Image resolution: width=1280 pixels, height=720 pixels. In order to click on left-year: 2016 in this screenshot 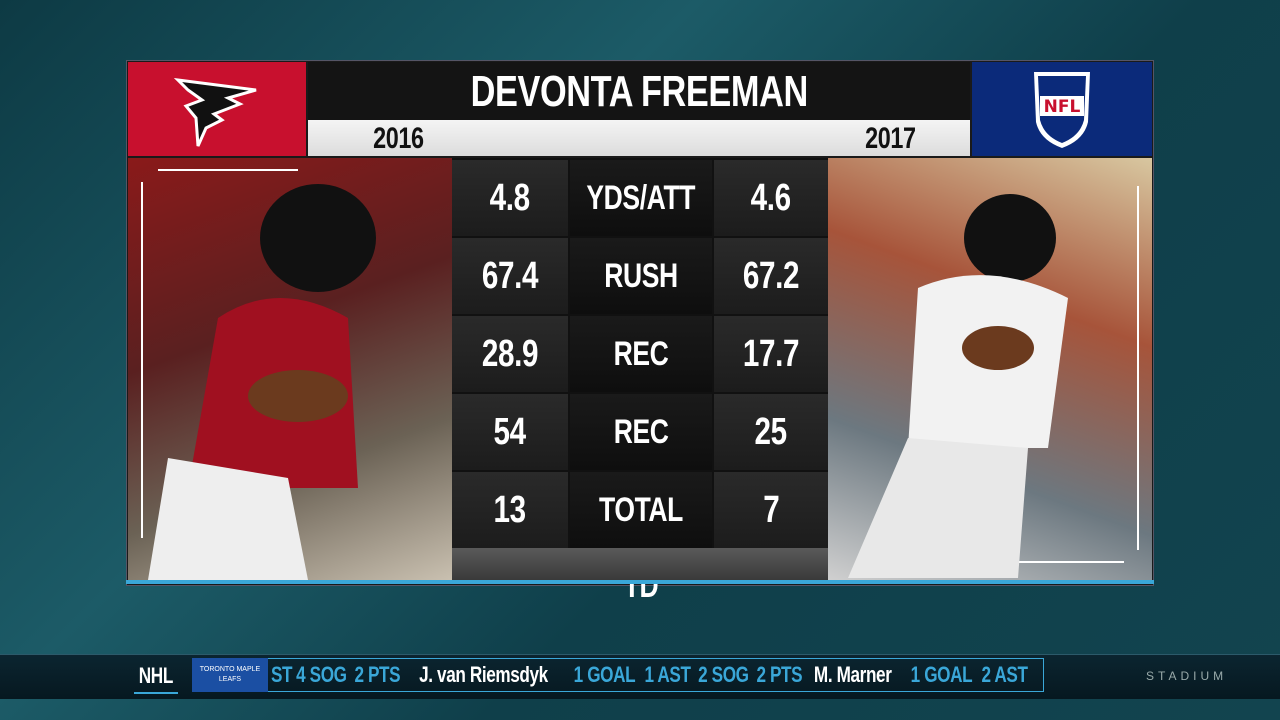, I will do `click(398, 138)`.